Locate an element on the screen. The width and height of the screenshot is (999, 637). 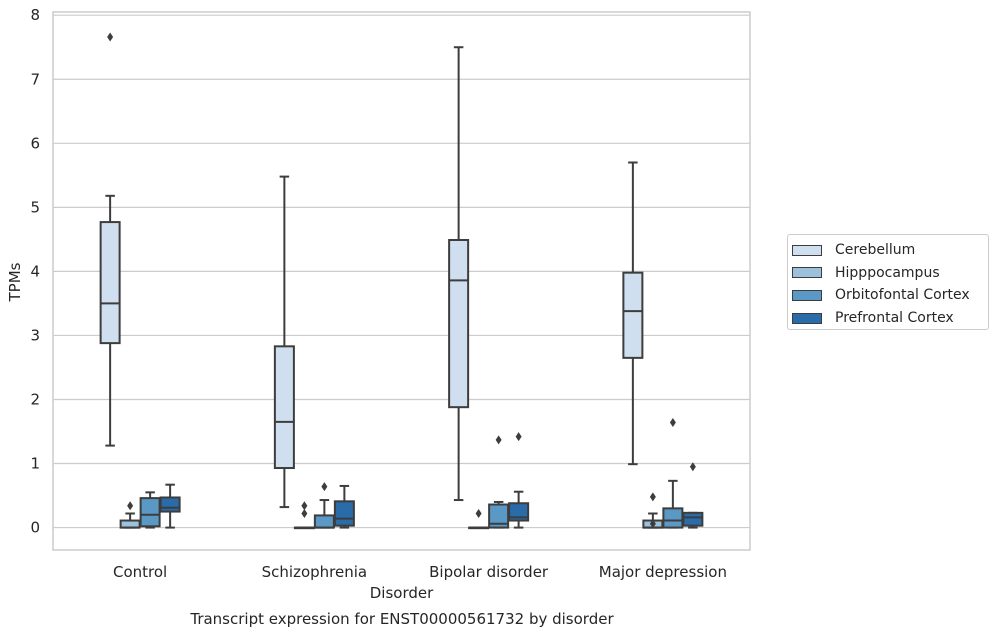
legend-label: Orbitofontal Cortex is located at coordinates (902, 295).